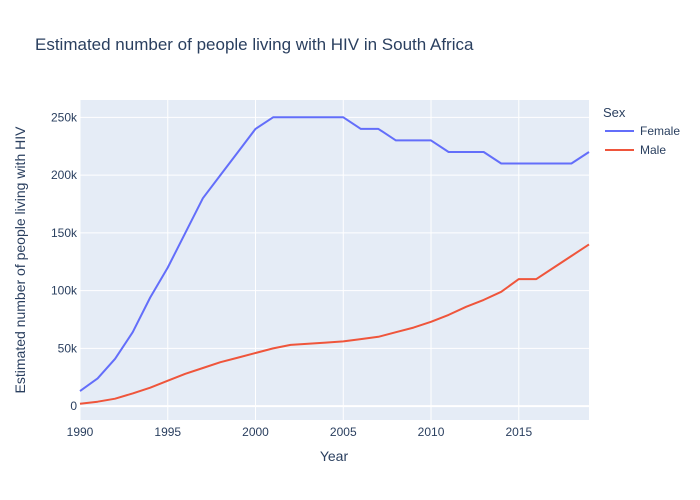 The height and width of the screenshot is (500, 700). I want to click on x-tick-label: 2015, so click(518, 432).